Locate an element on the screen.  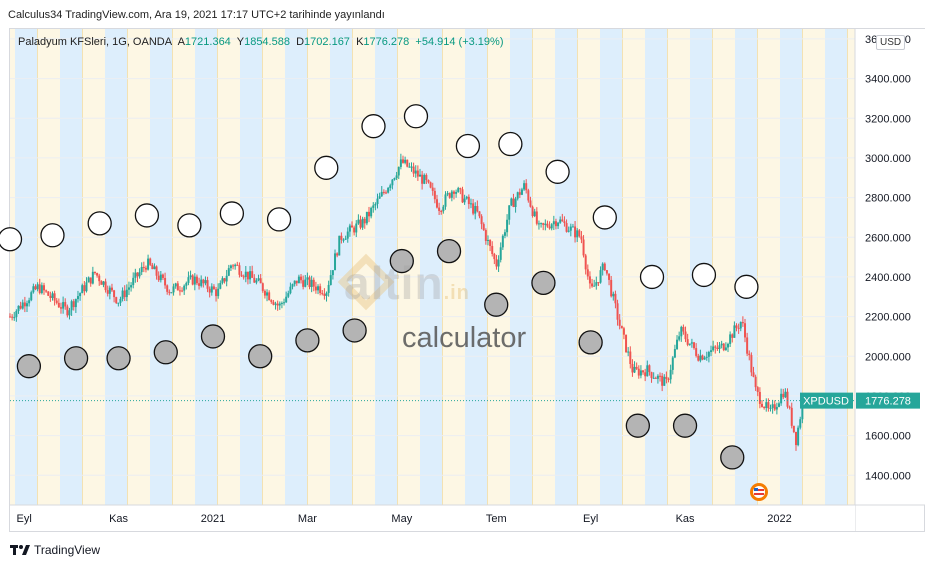
currency-badge: USD is located at coordinates (891, 42).